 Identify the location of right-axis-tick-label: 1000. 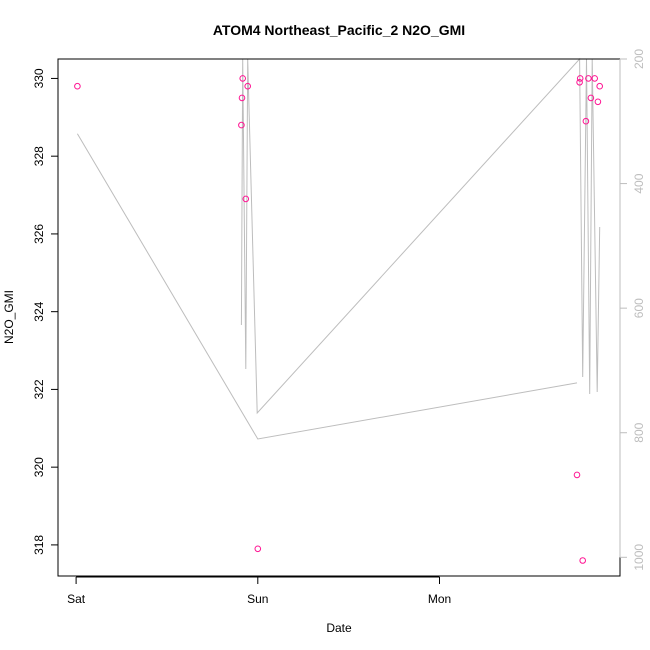
(639, 557).